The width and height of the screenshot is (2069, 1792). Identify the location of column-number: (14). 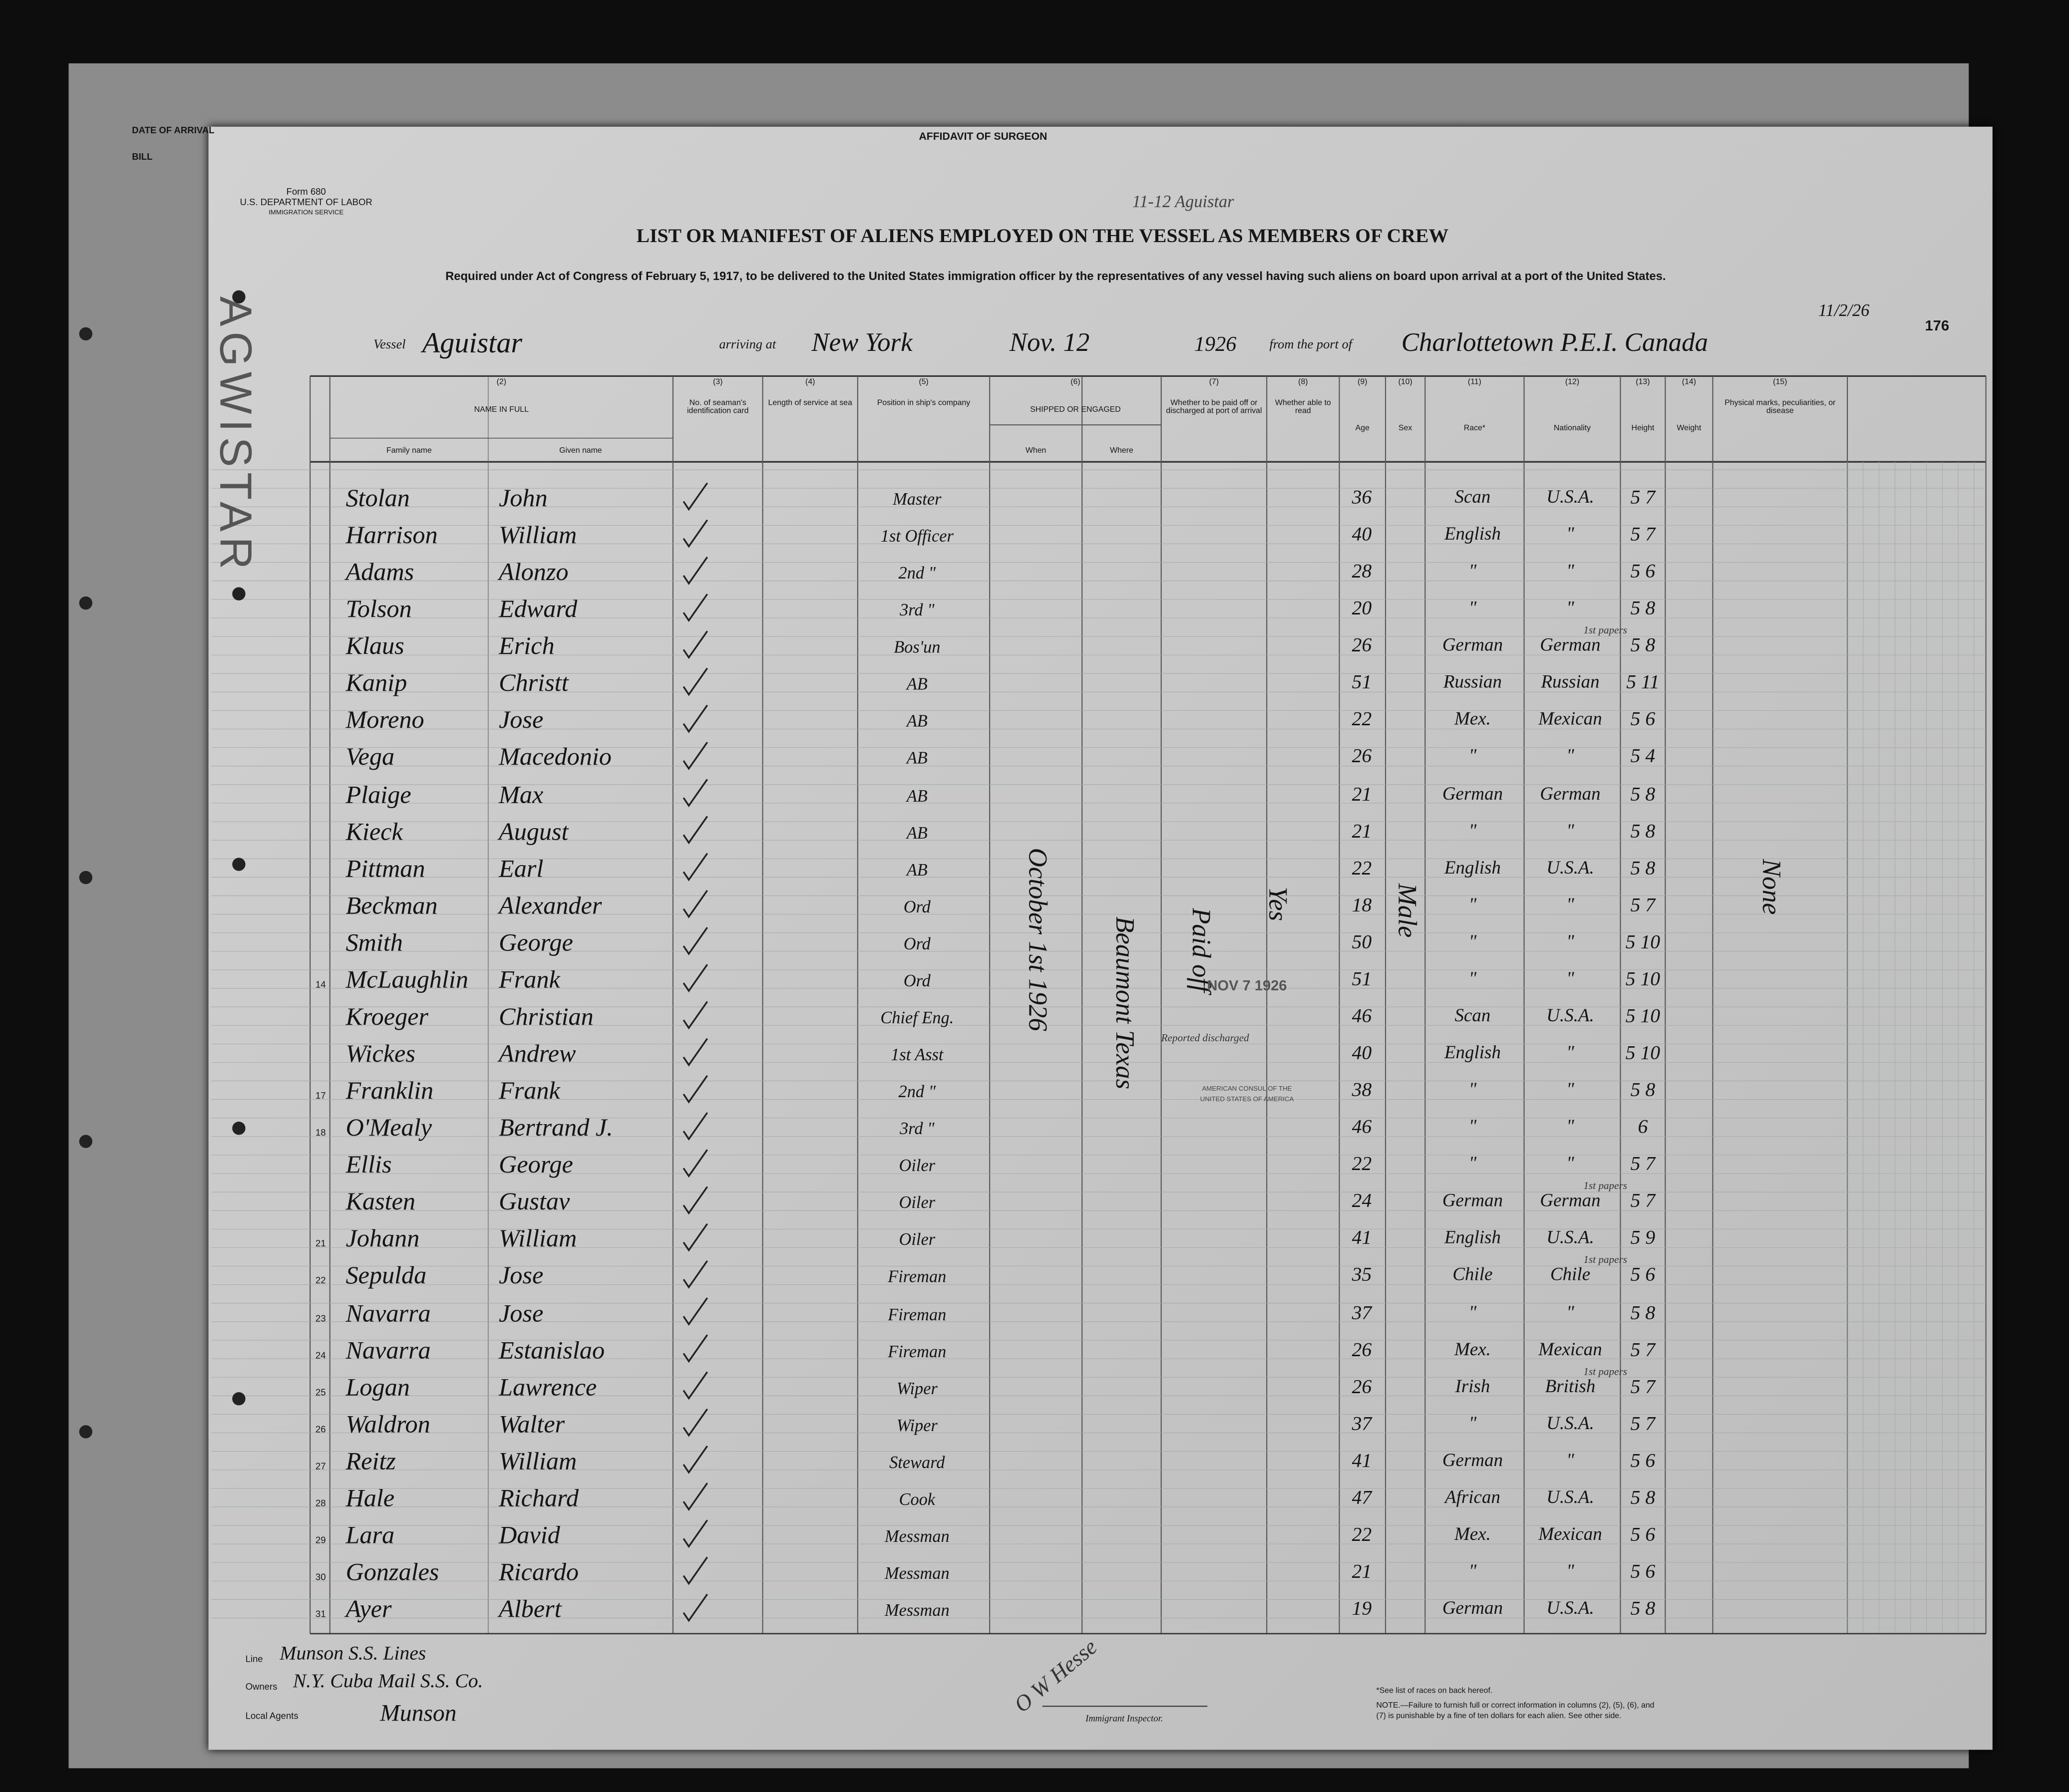
(1689, 382).